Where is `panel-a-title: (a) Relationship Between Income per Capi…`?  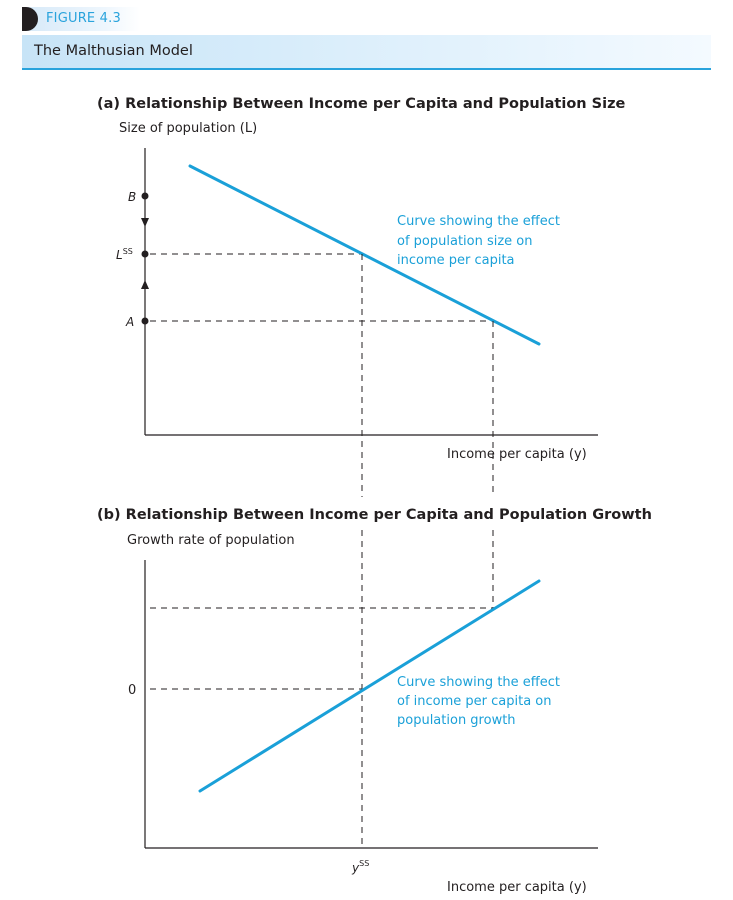
panel-a-title: (a) Relationship Between Income per Capi… is located at coordinates (361, 104).